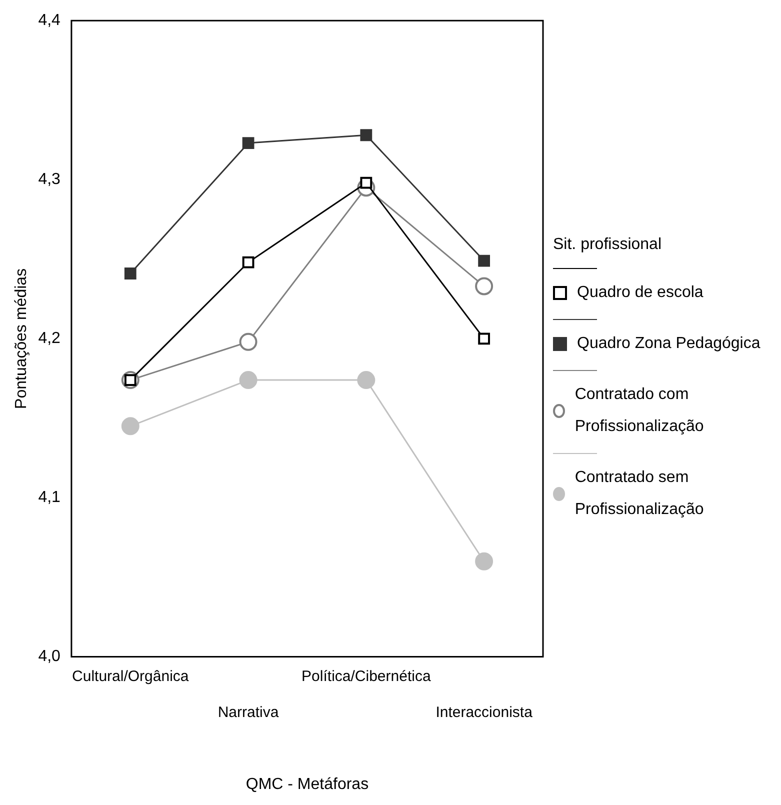 This screenshot has width=781, height=805. What do you see at coordinates (668, 344) in the screenshot?
I see `legend-label: Quadro Zona Pedagógica` at bounding box center [668, 344].